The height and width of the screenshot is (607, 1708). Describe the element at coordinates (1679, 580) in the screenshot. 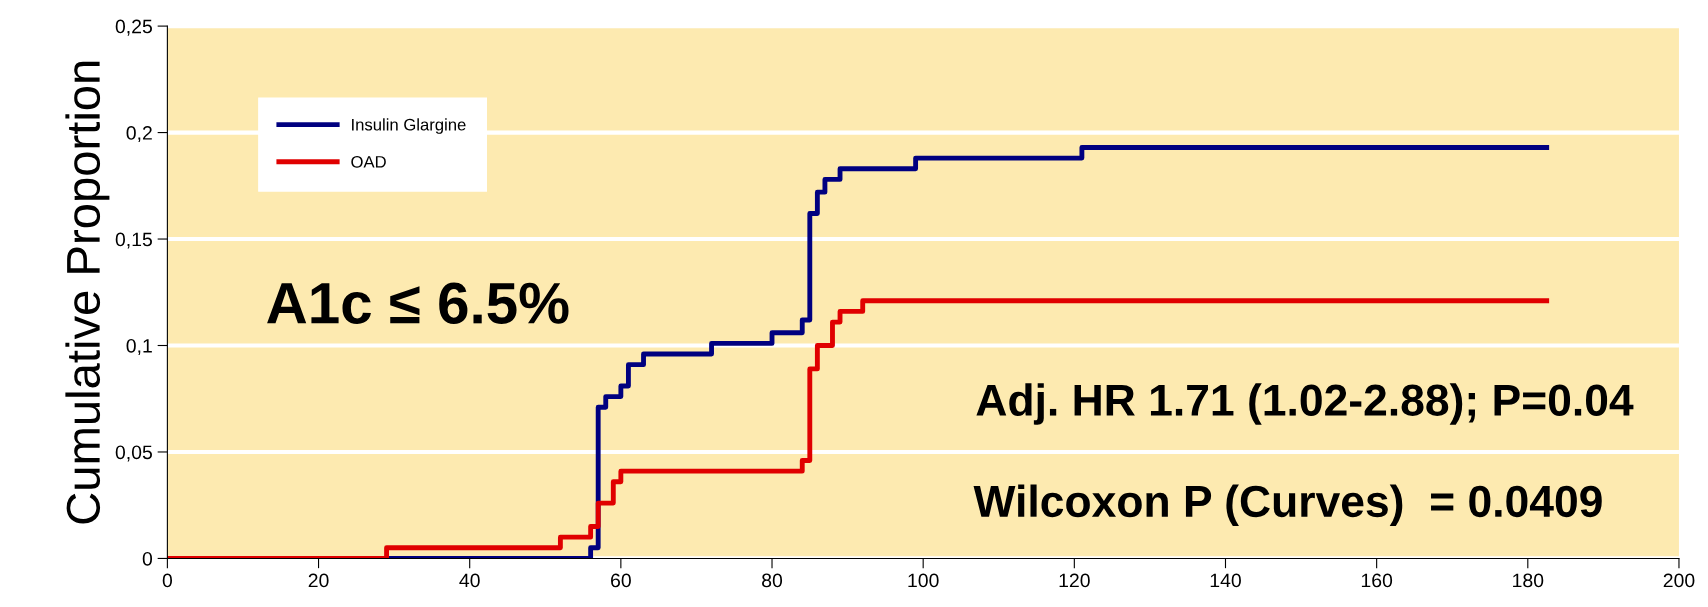

I see `x-tick-label: 200` at that location.